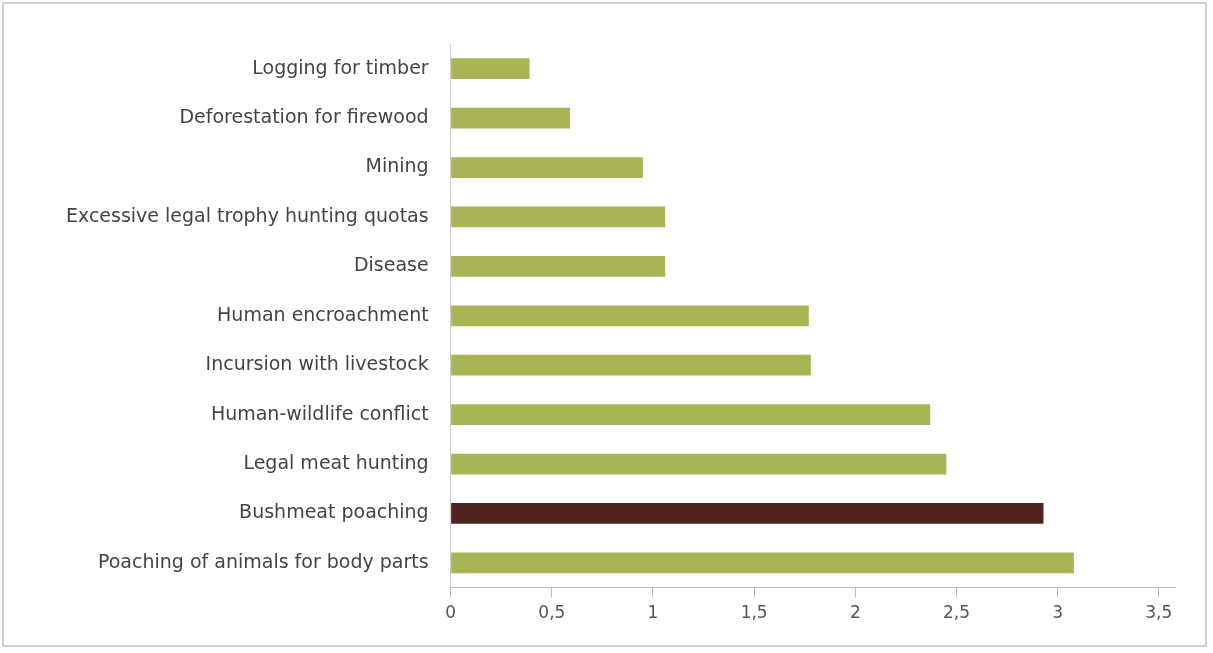  What do you see at coordinates (263, 560) in the screenshot?
I see `y-tick-label: Poaching of animals for body parts` at bounding box center [263, 560].